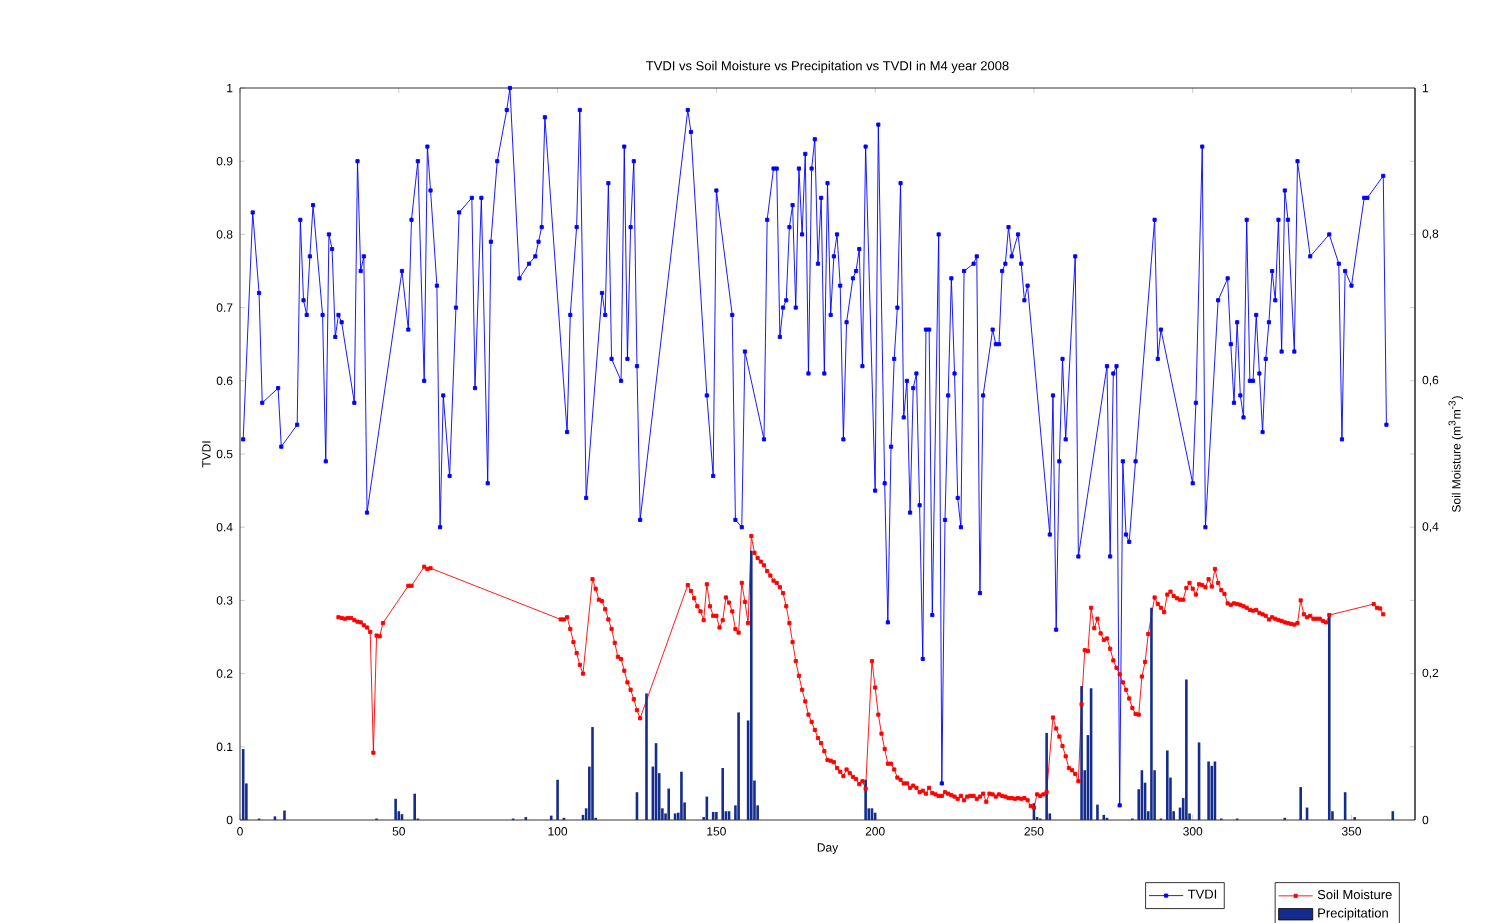  What do you see at coordinates (398, 831) in the screenshot?
I see `x-tick-label: 50` at bounding box center [398, 831].